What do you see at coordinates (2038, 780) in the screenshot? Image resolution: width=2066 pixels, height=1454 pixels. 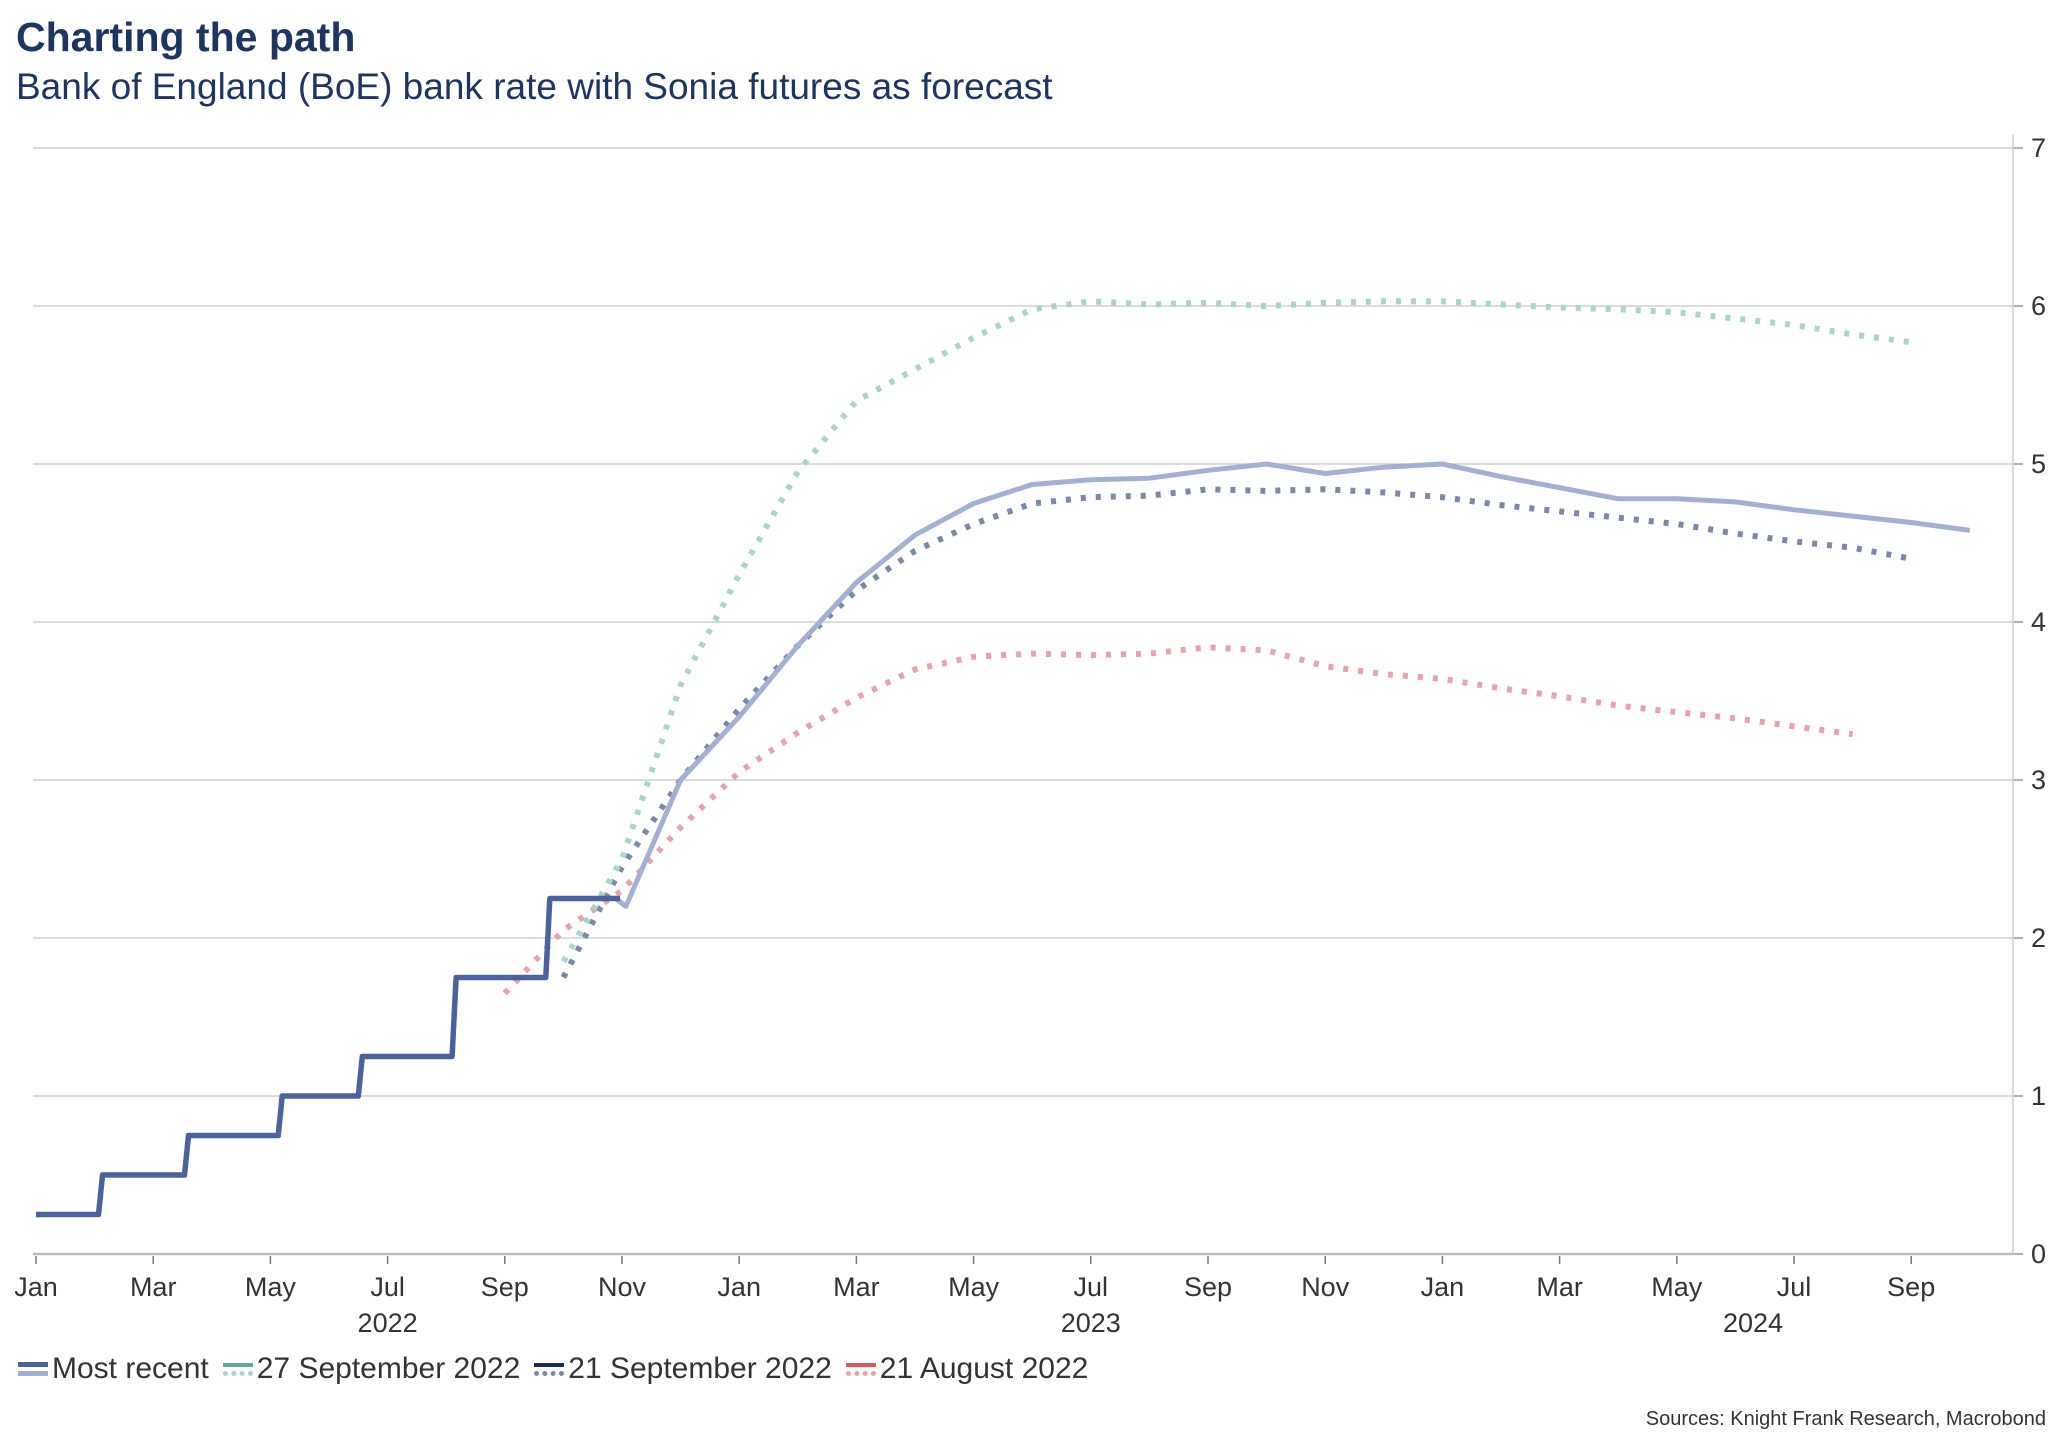 I see `y-tick-label: 3` at bounding box center [2038, 780].